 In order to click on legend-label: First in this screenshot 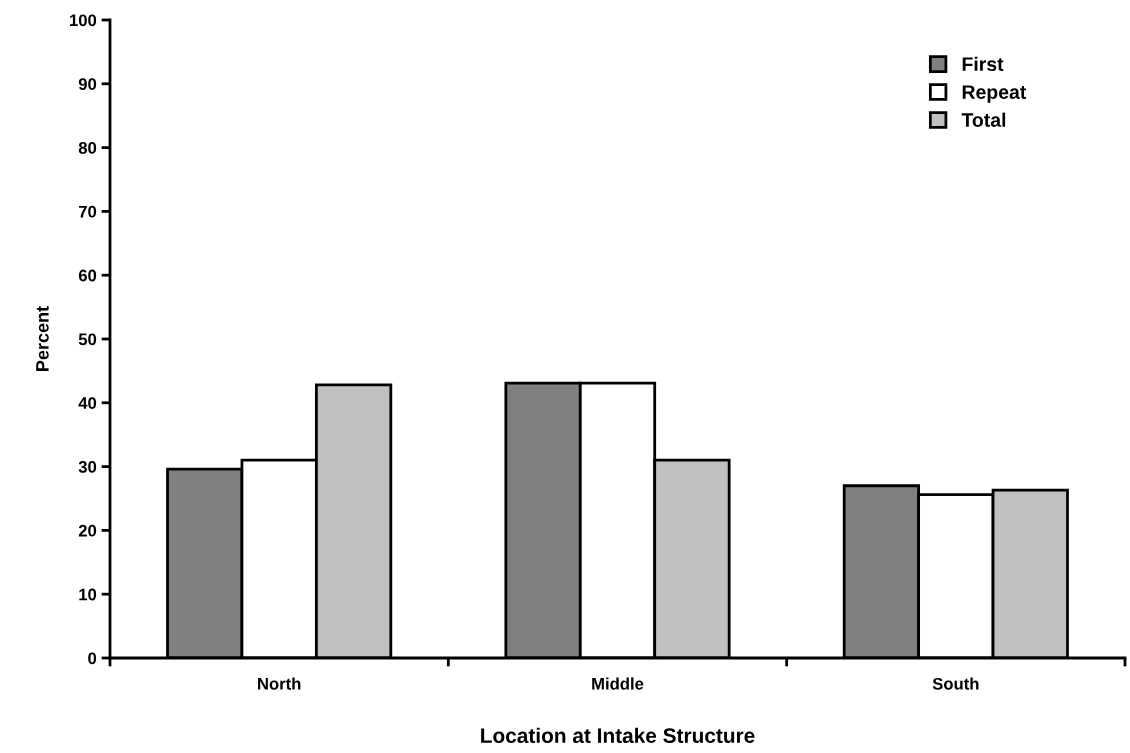, I will do `click(983, 64)`.